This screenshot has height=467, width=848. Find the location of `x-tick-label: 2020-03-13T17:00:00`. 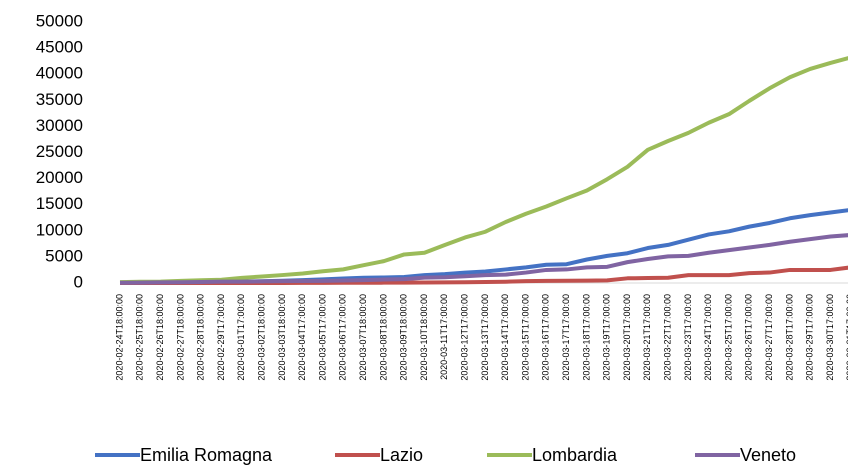

x-tick-label: 2020-03-13T17:00:00 is located at coordinates (485, 337).